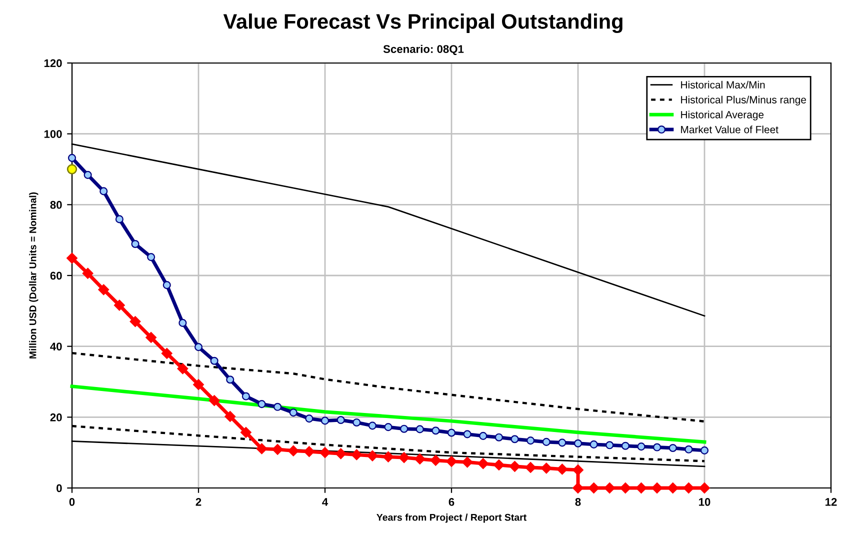 The height and width of the screenshot is (541, 847). I want to click on legend-label: Historical Max/Min, so click(723, 84).